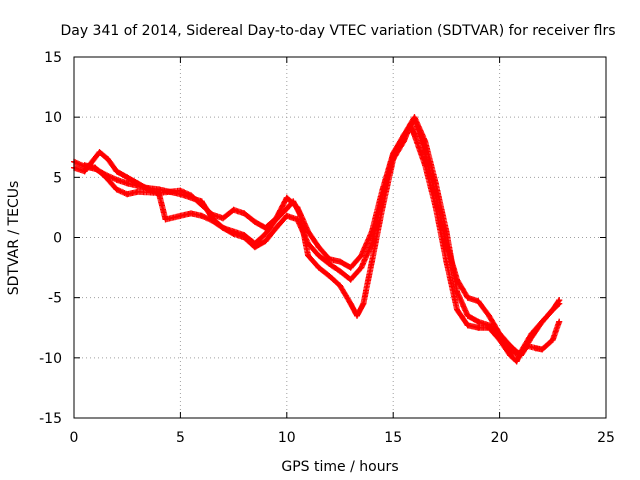 Image resolution: width=640 pixels, height=480 pixels. What do you see at coordinates (53, 58) in the screenshot?
I see `y-tick-label: 15` at bounding box center [53, 58].